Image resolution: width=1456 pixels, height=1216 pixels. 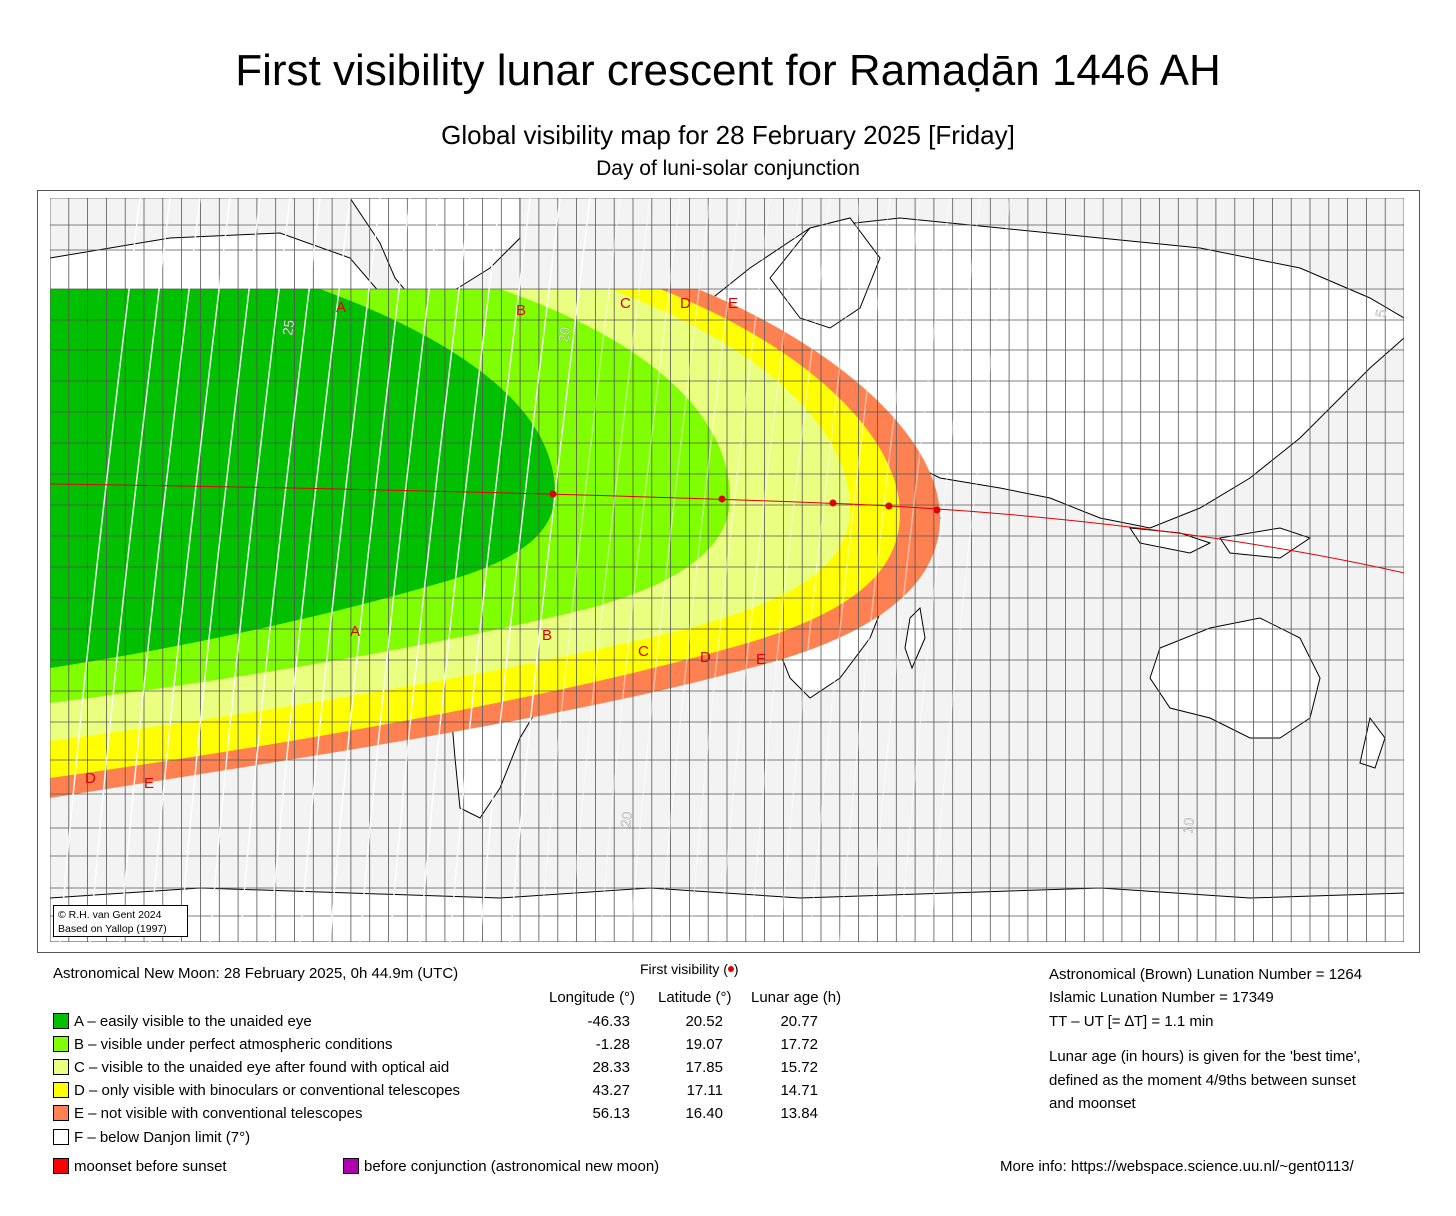 I want to click on zone-a, so click(x=302, y=478).